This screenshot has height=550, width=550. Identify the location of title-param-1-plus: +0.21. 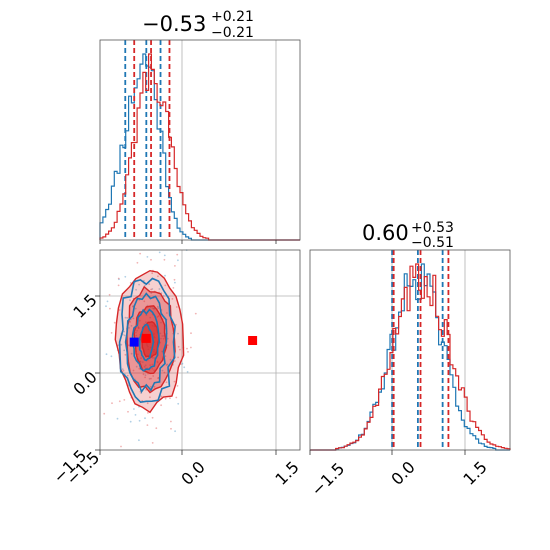
(232, 17).